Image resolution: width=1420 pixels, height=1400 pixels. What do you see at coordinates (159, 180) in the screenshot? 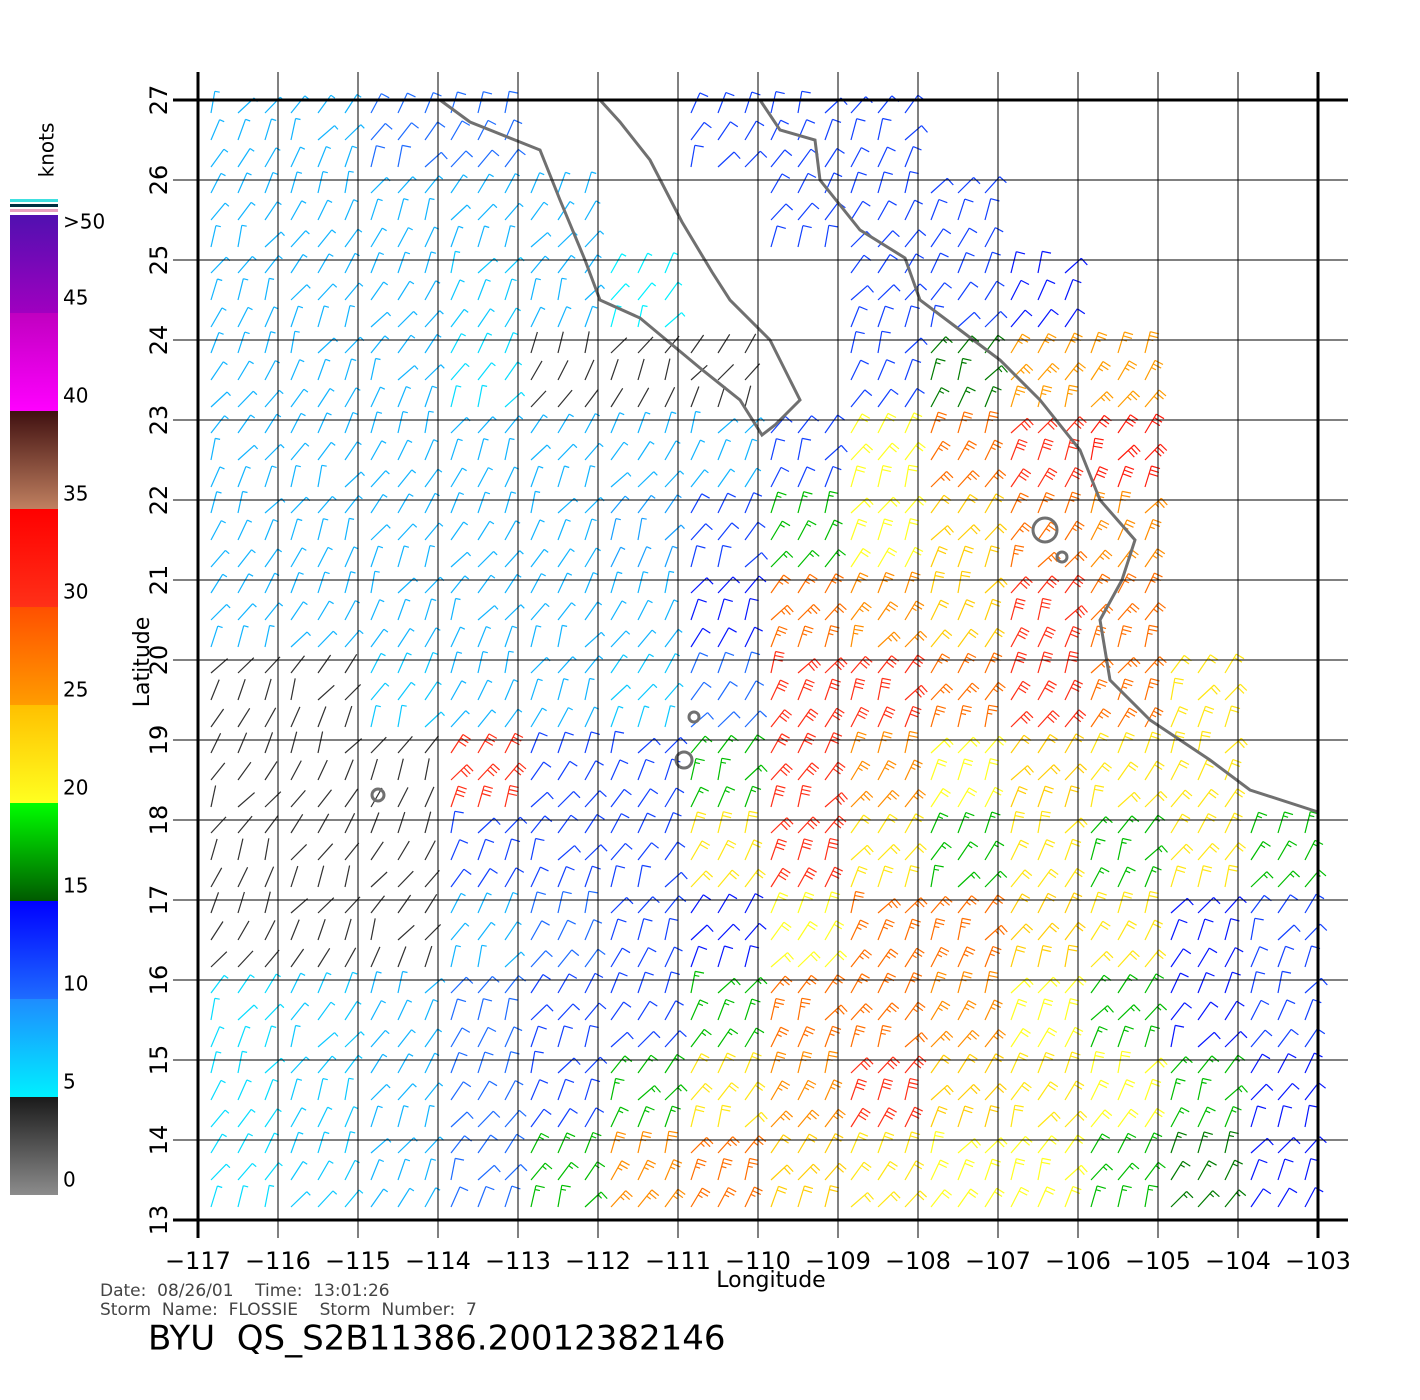
I see `y-tick-label: 26` at bounding box center [159, 180].